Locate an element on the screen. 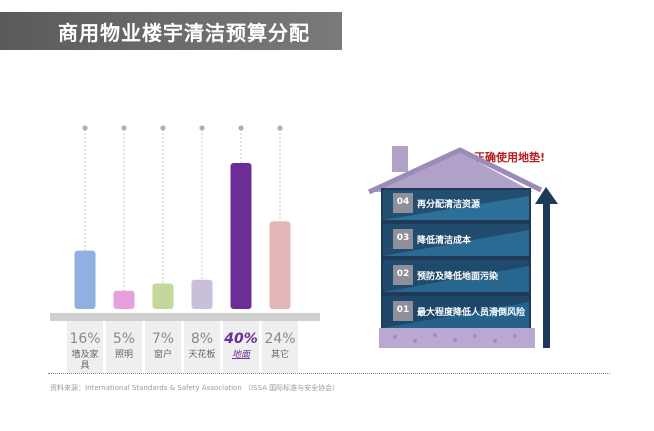 Image resolution: width=654 pixels, height=431 pixels. category-label: 窗户 is located at coordinates (163, 354).